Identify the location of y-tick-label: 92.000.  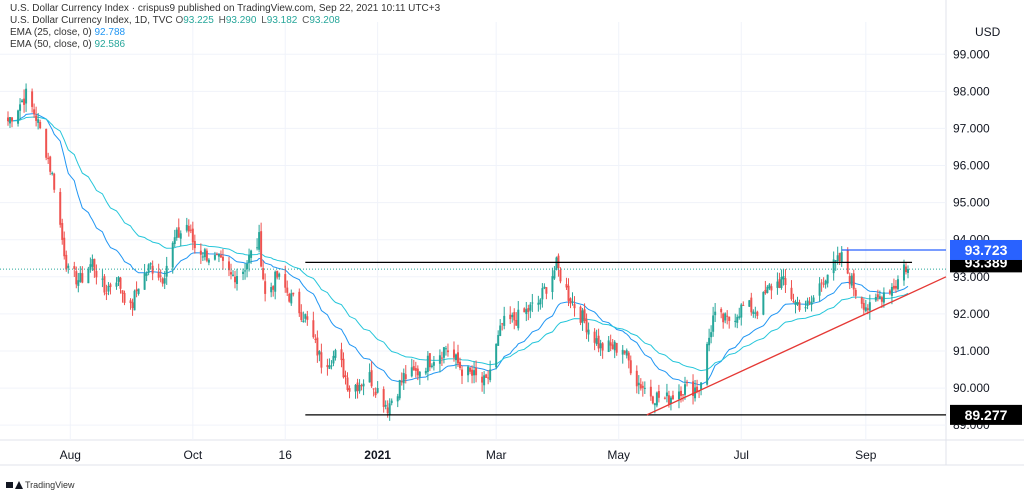
(971, 314).